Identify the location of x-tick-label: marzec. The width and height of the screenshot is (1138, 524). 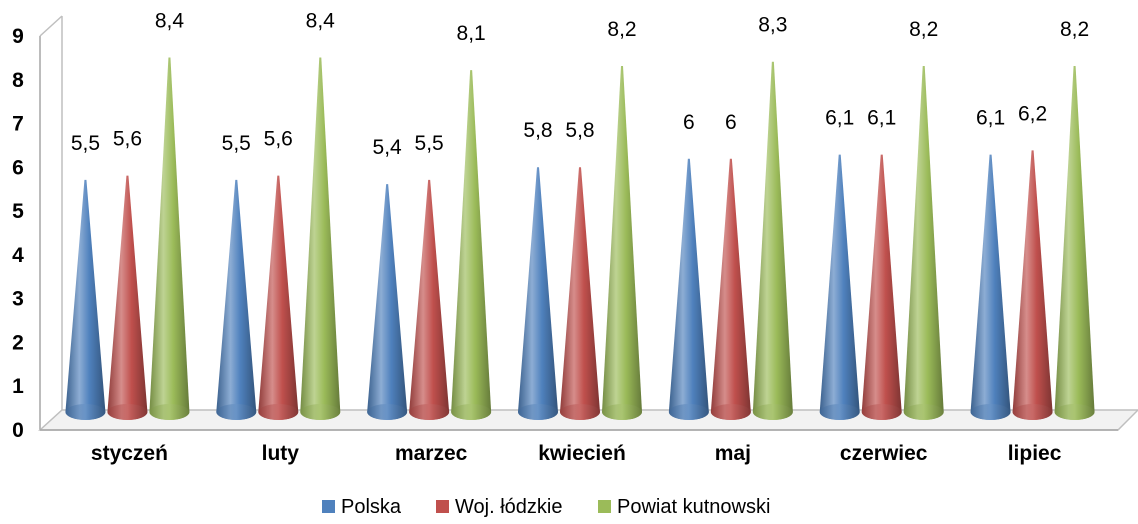
(431, 453).